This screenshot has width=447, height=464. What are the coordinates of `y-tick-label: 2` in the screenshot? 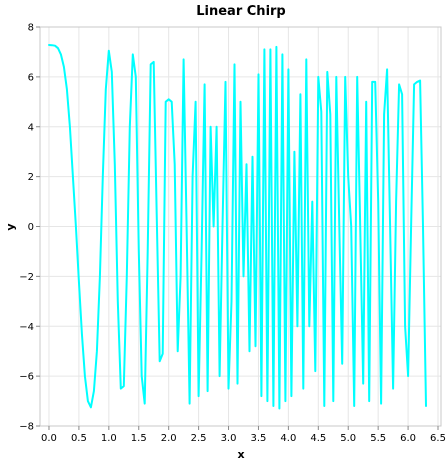 It's located at (31, 177).